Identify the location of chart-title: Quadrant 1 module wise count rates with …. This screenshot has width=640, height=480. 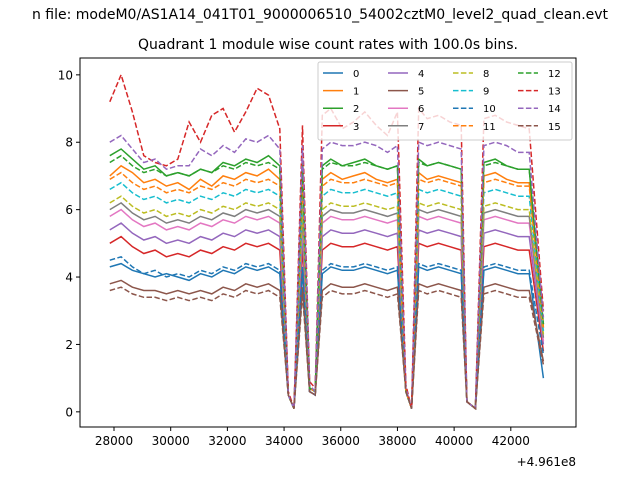
(328, 45).